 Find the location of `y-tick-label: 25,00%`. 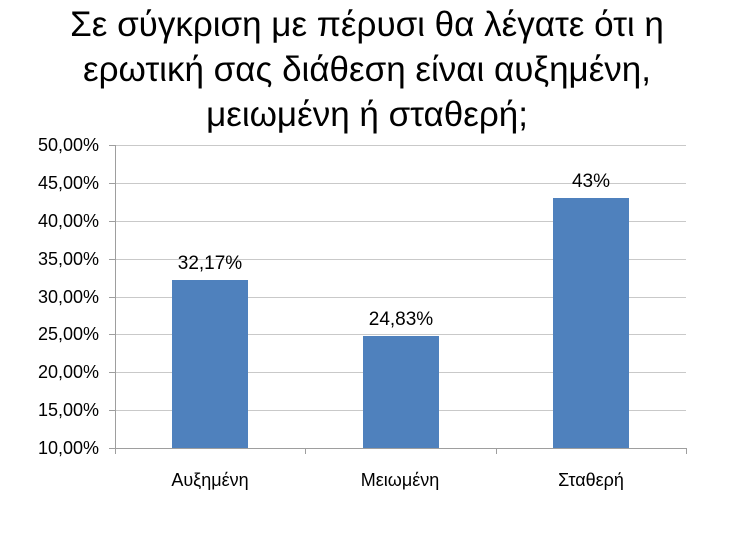

y-tick-label: 25,00% is located at coordinates (68, 334).